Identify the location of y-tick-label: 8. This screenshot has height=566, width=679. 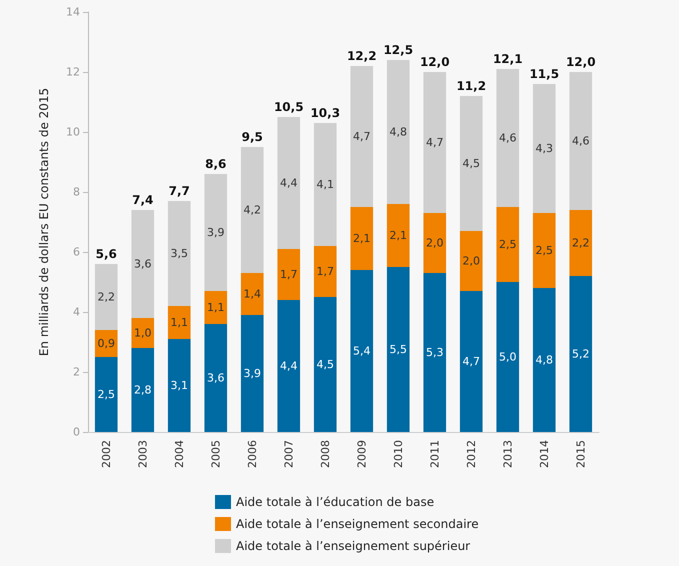
(76, 192).